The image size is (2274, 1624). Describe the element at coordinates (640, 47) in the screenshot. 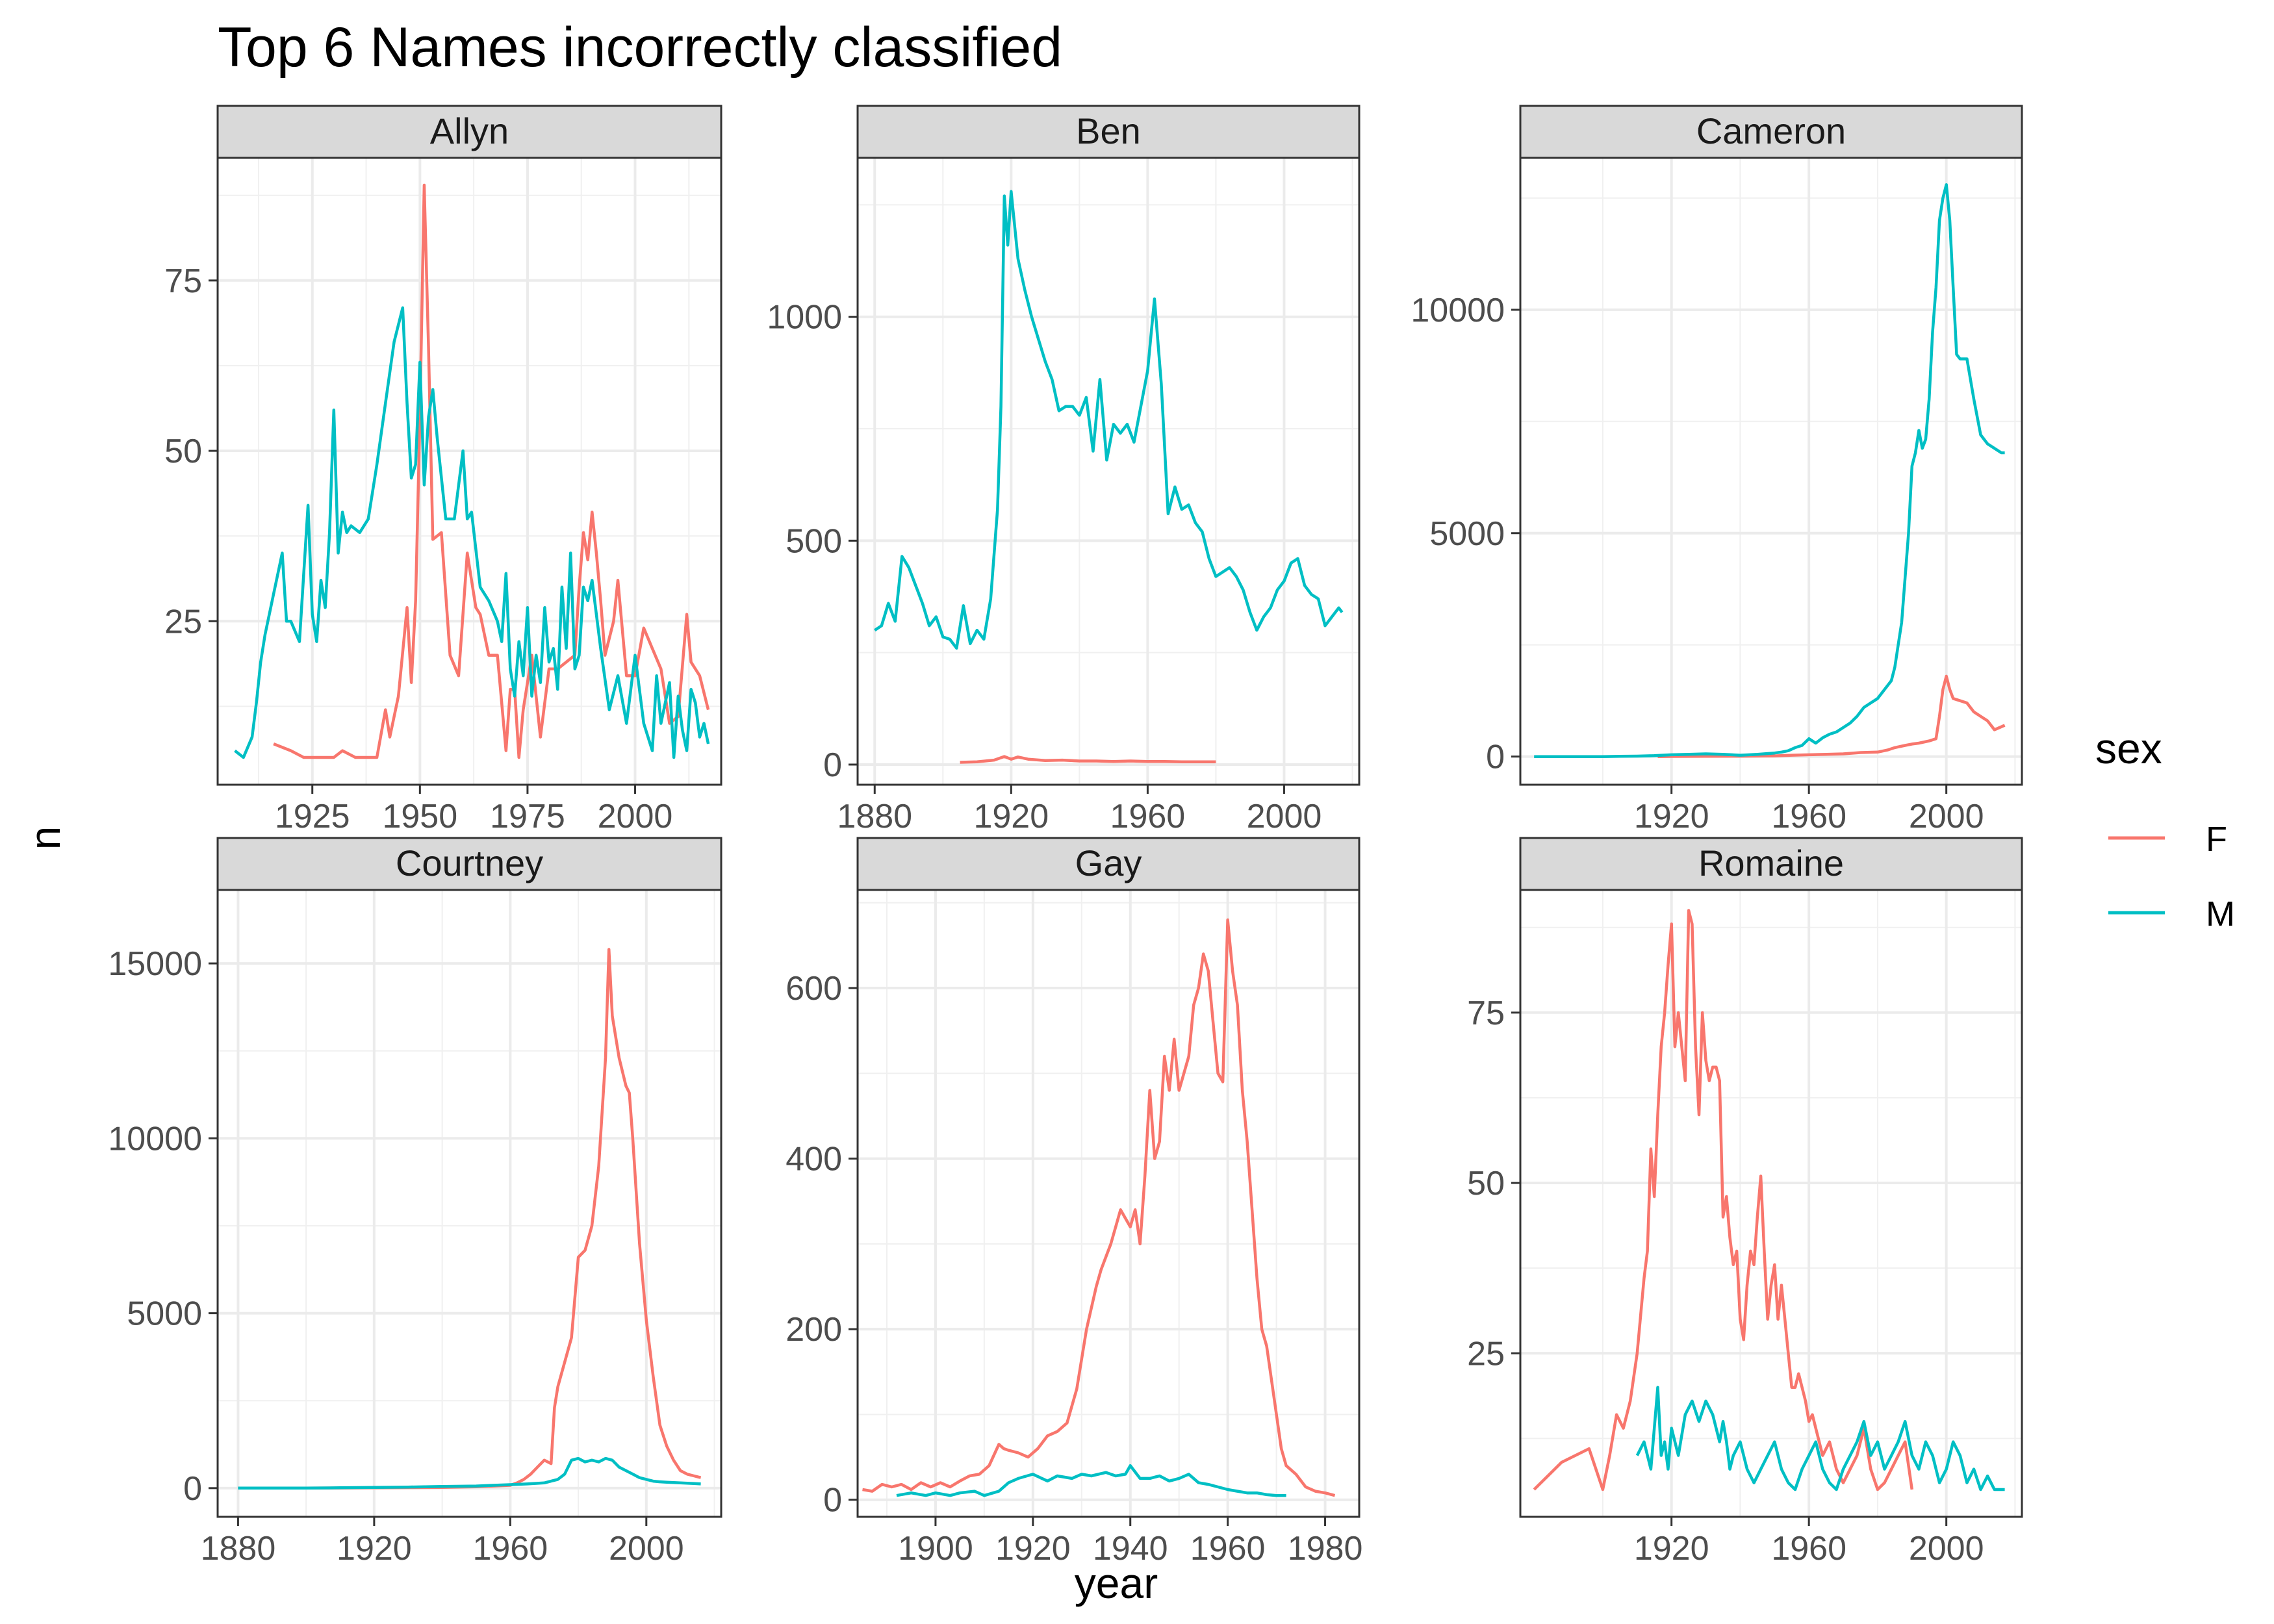

I see `chart-title: Top 6 Names incorrectly classified` at that location.